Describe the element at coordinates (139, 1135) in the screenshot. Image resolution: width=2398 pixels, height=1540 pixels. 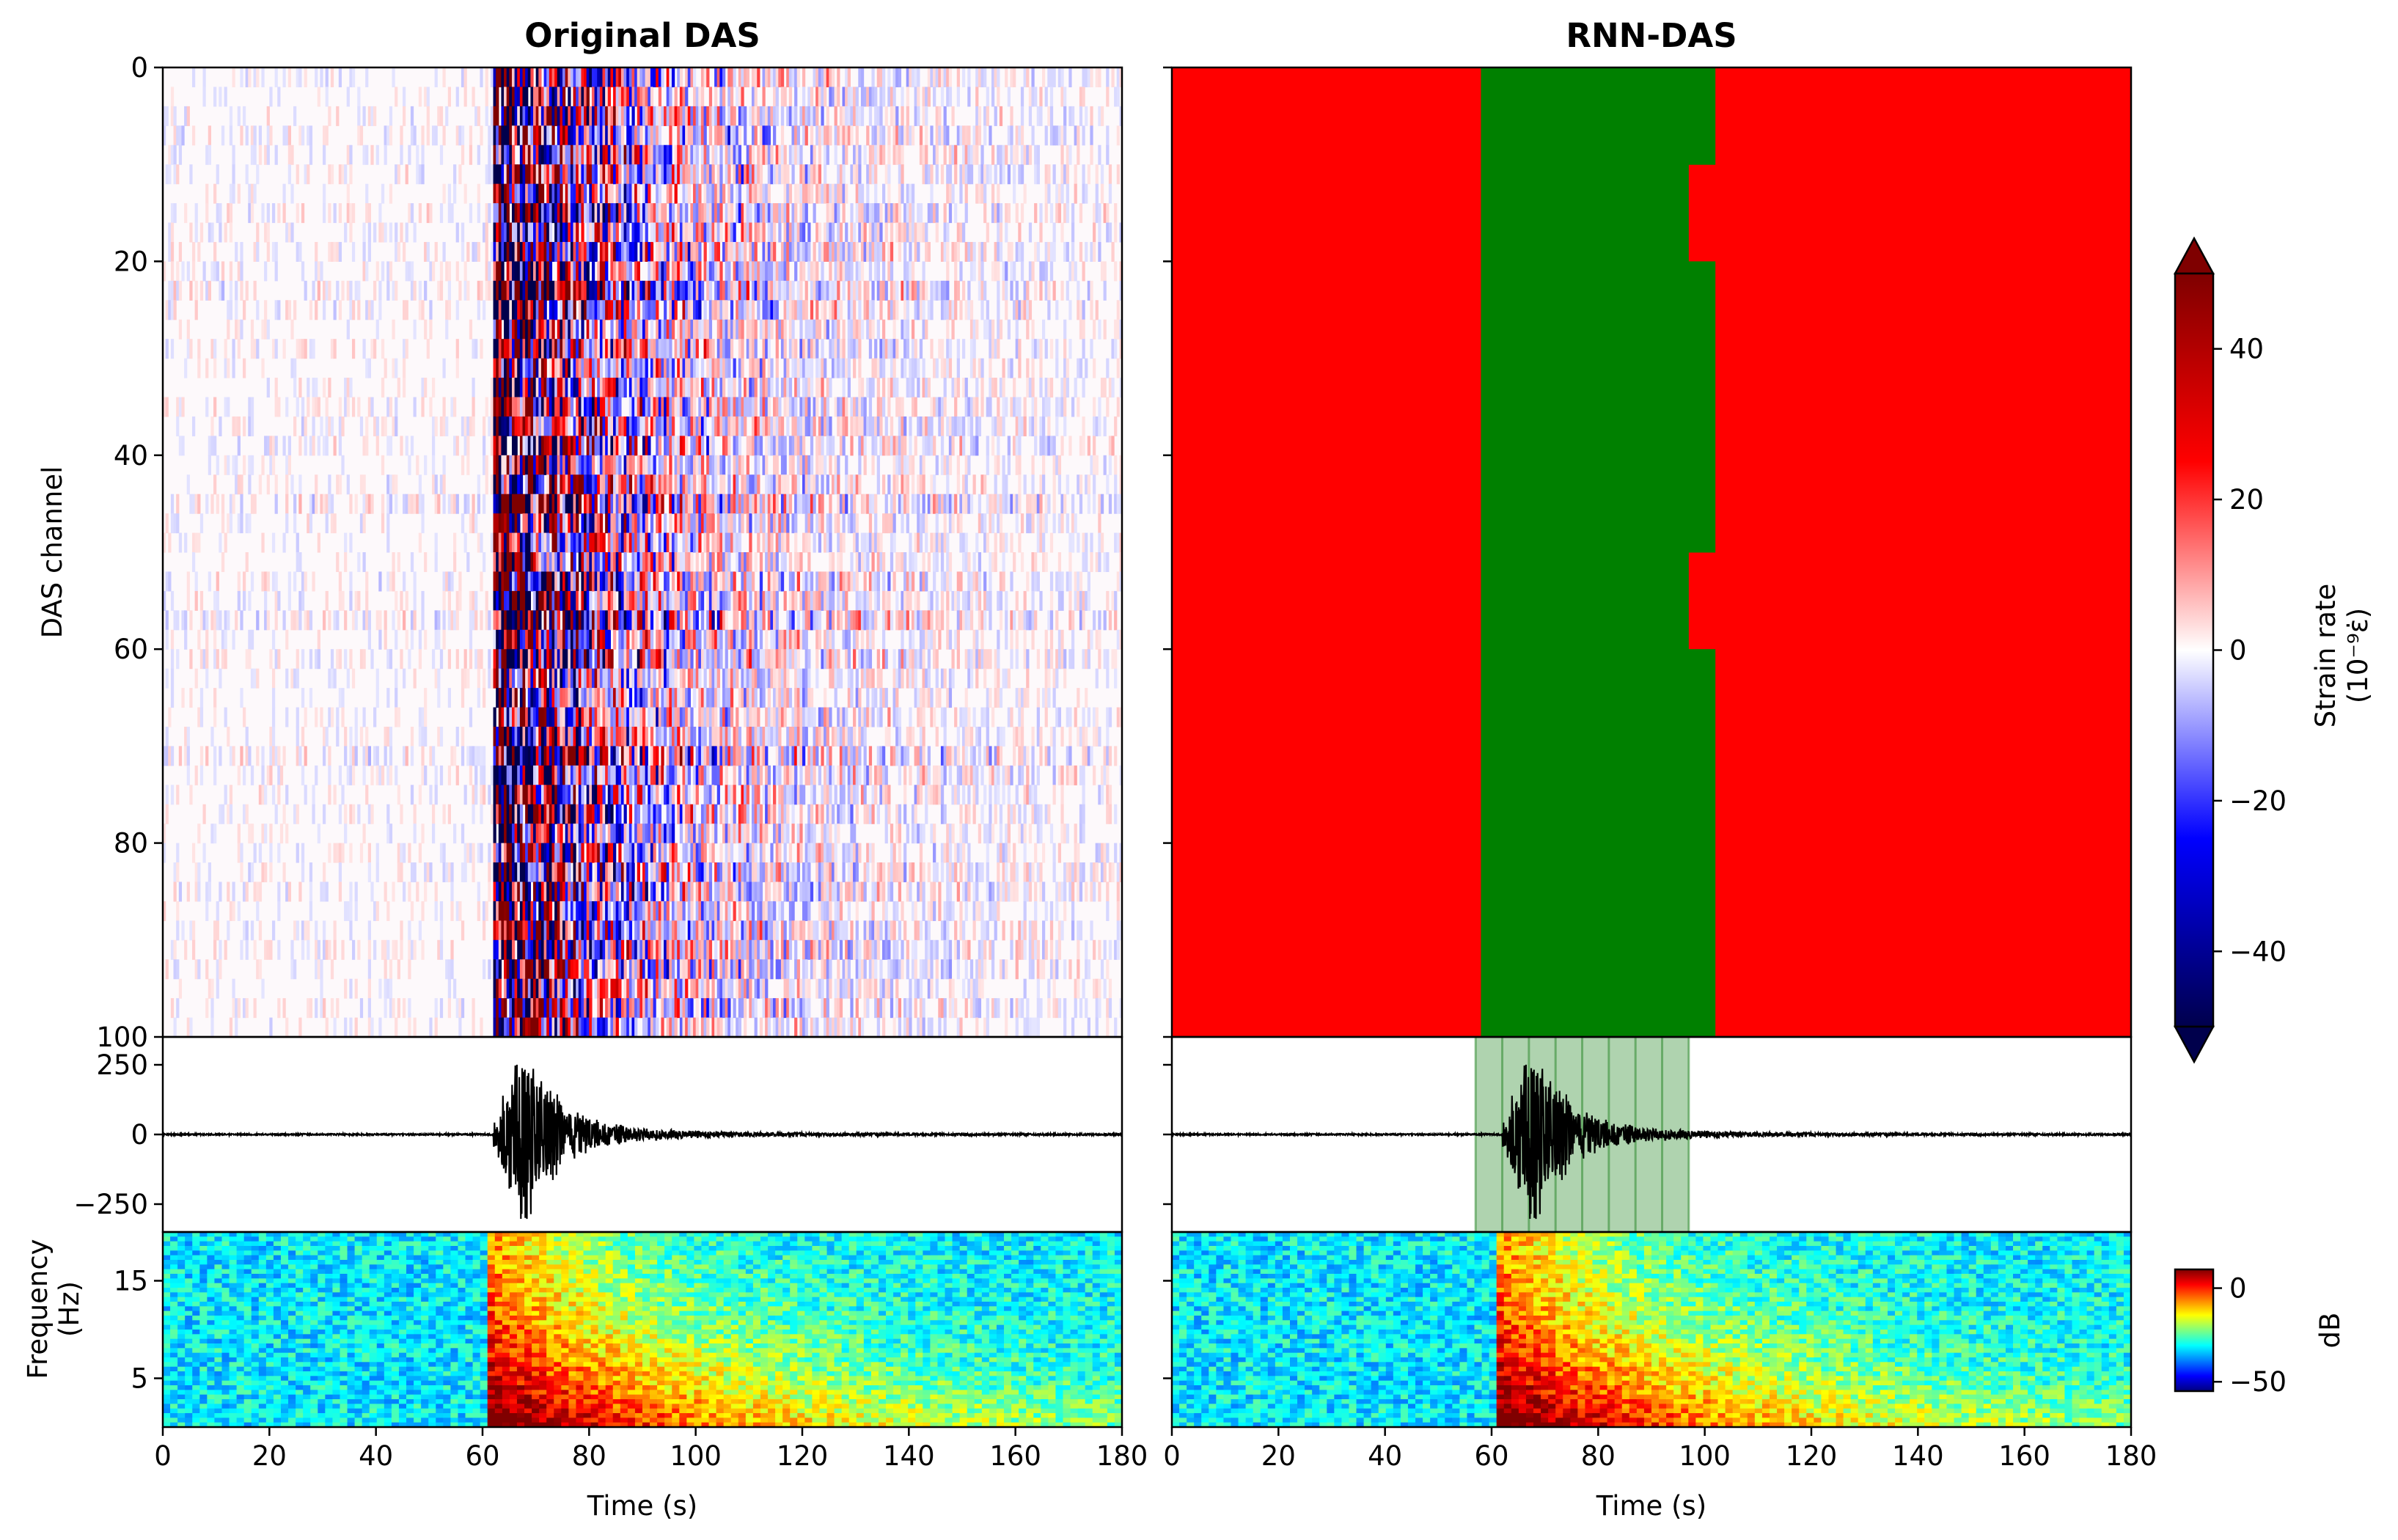
I see `trace-ytick-1: 0` at that location.